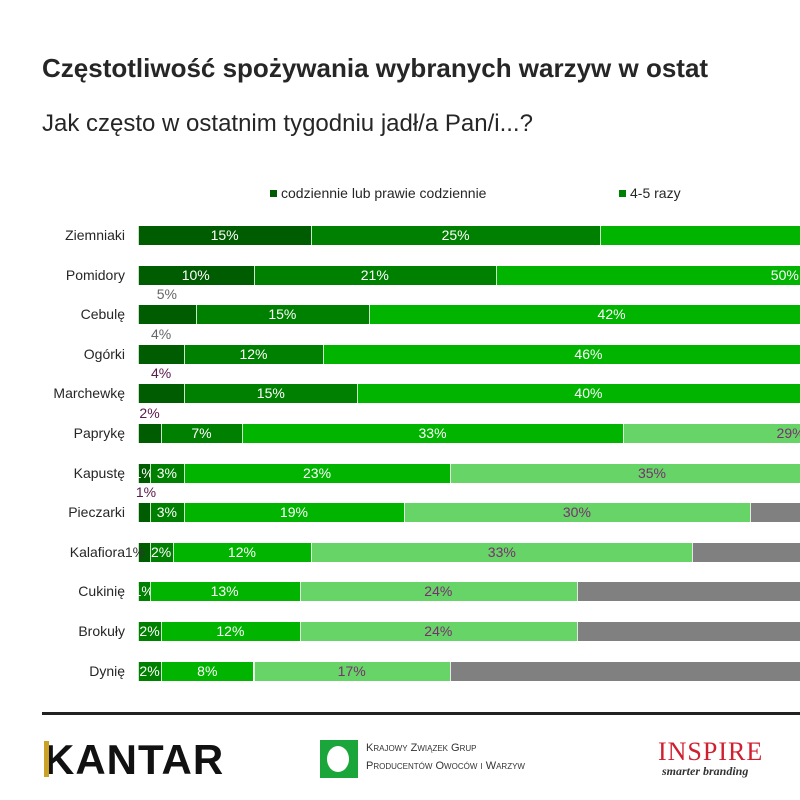 This screenshot has height=800, width=800. Describe the element at coordinates (588, 353) in the screenshot. I see `data-label: 46%` at that location.